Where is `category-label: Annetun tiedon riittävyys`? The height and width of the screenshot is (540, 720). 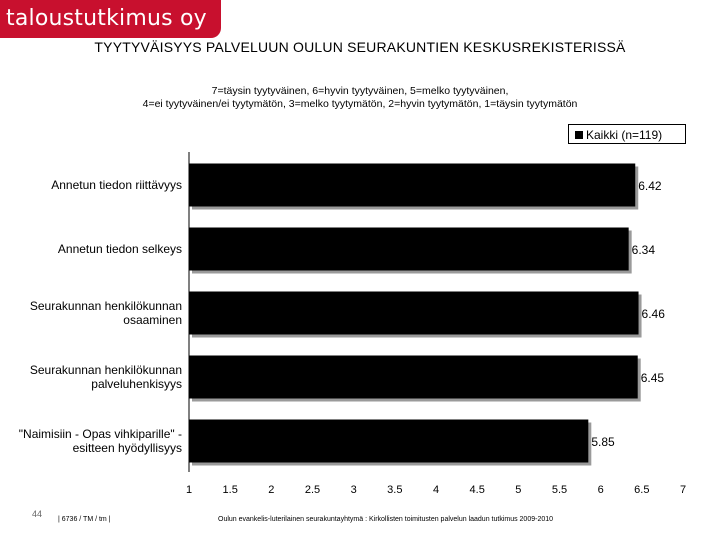
category-label: Annetun tiedon riittävyys is located at coordinates (116, 185).